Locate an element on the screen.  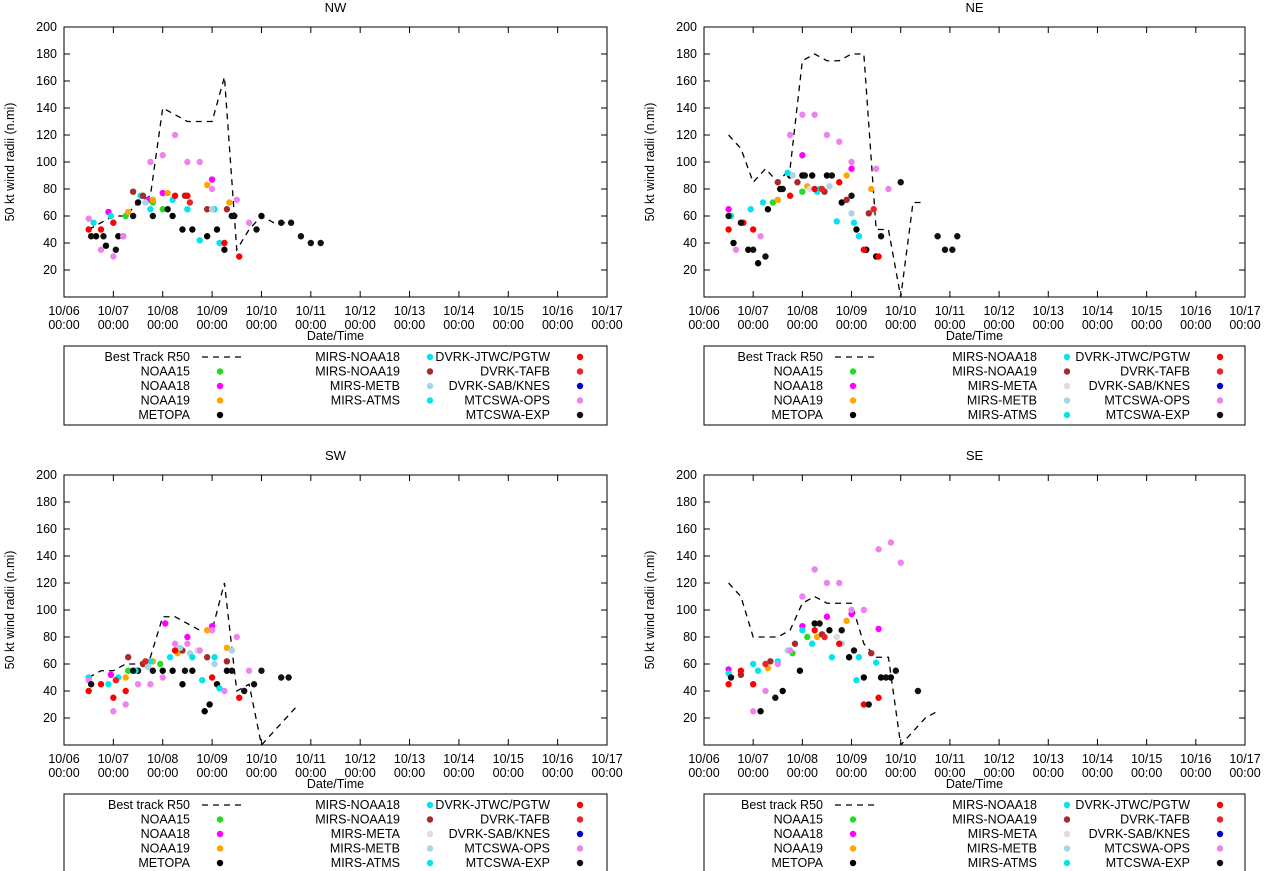
legend-item: NOAA15 is located at coordinates (182, 372).